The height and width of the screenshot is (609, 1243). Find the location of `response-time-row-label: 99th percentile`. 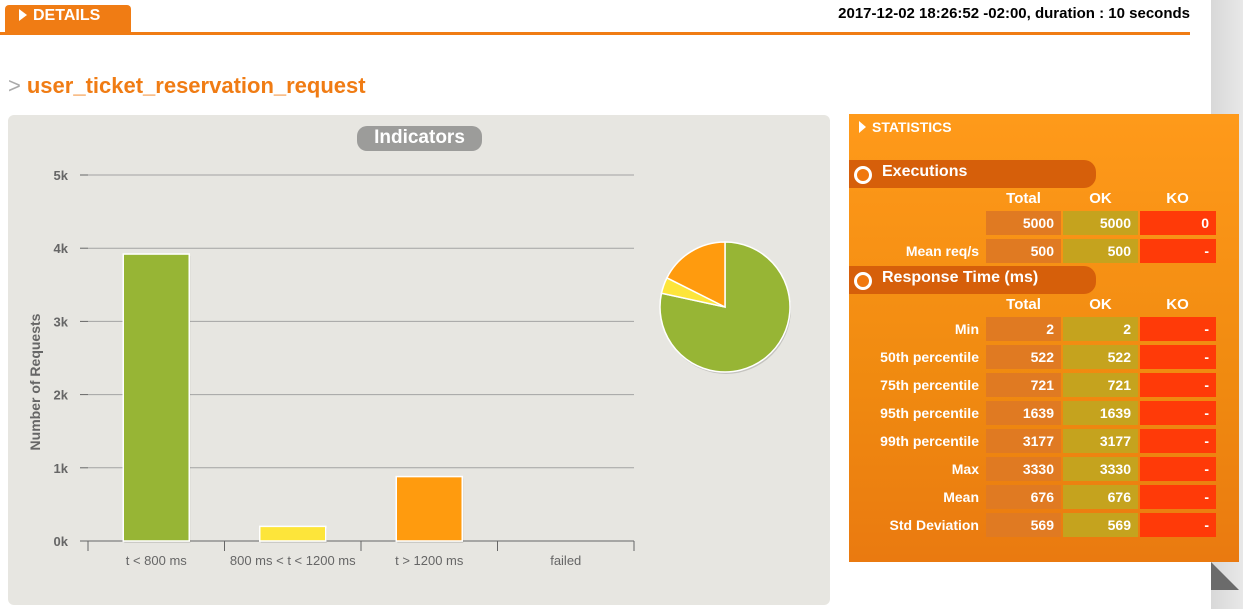

response-time-row-label: 99th percentile is located at coordinates (929, 441).